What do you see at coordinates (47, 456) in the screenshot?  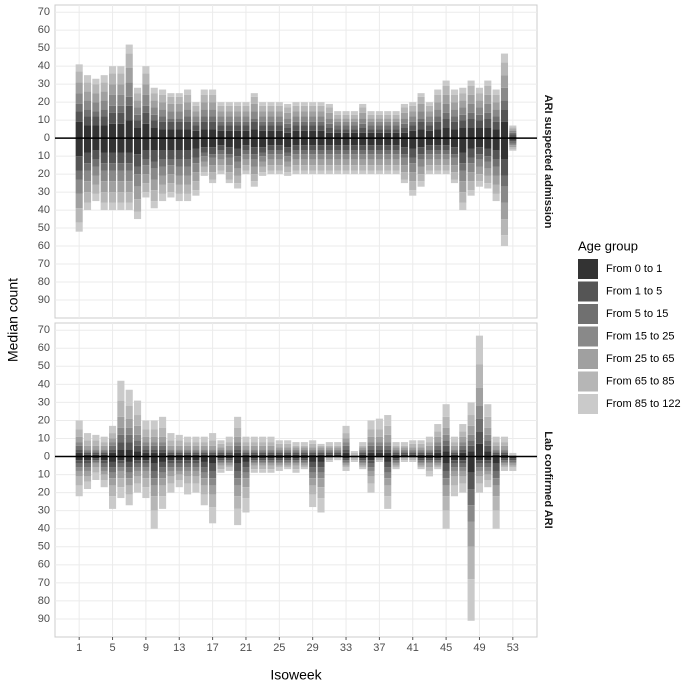 I see `y-tick-label: 0` at bounding box center [47, 456].